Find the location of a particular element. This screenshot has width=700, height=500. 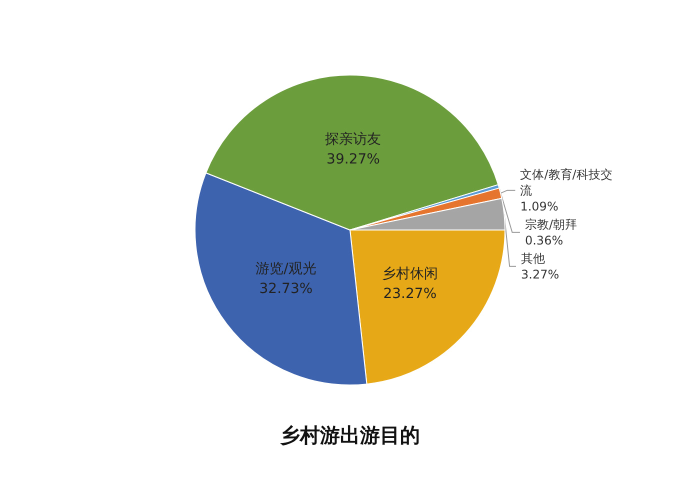

data-label: 1.09% is located at coordinates (539, 206).